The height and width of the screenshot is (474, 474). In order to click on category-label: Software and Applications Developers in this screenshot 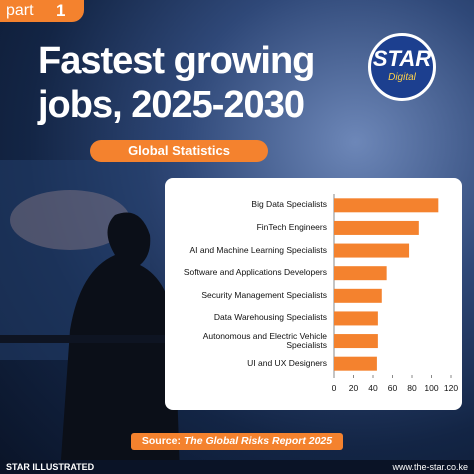, I will do `click(255, 272)`.